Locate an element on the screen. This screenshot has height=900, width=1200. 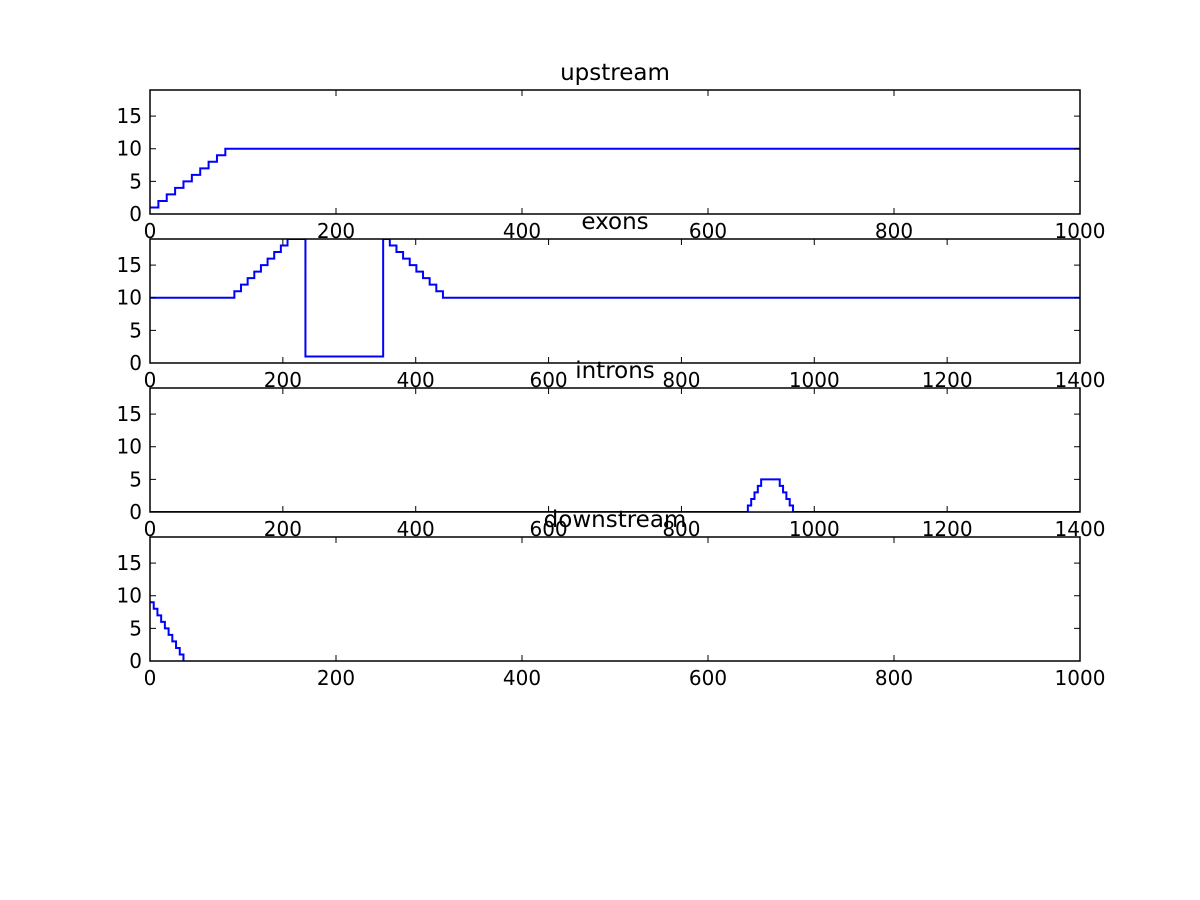
x-tick-label: 200 is located at coordinates (336, 678).